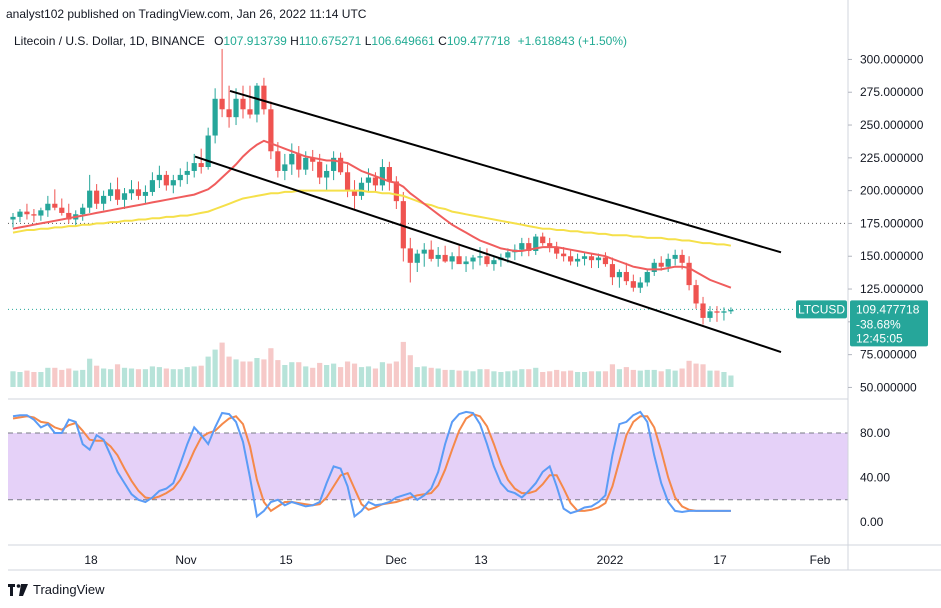 The height and width of the screenshot is (608, 941). Describe the element at coordinates (368, 41) in the screenshot. I see `low-label: L` at that location.